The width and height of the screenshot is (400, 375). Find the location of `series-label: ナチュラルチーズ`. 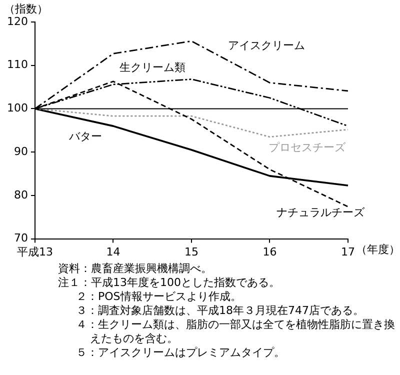

series-label: ナチュラルチーズ is located at coordinates (321, 213).